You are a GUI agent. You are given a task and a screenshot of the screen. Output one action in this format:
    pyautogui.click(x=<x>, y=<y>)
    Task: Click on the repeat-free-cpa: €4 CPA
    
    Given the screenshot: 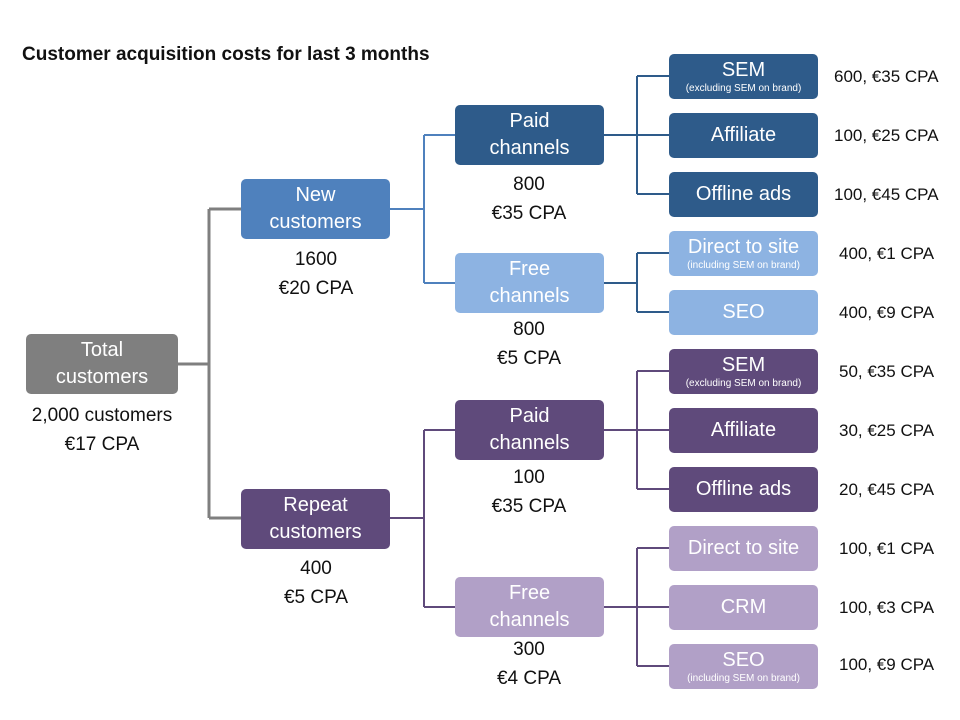 What is the action you would take?
    pyautogui.click(x=529, y=678)
    